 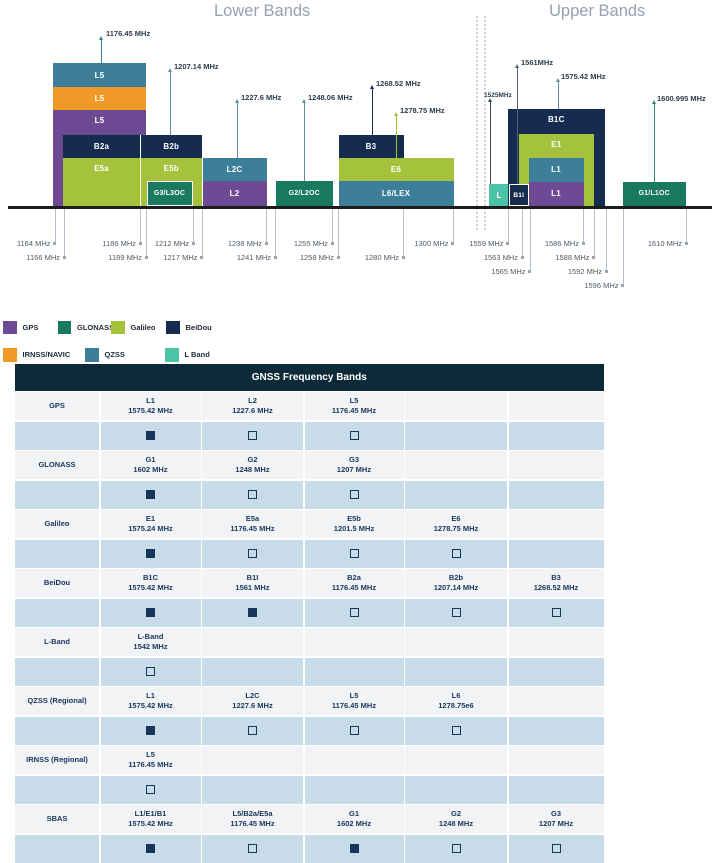 I want to click on baseline-label-text: 1164 MHz, so click(x=33, y=243).